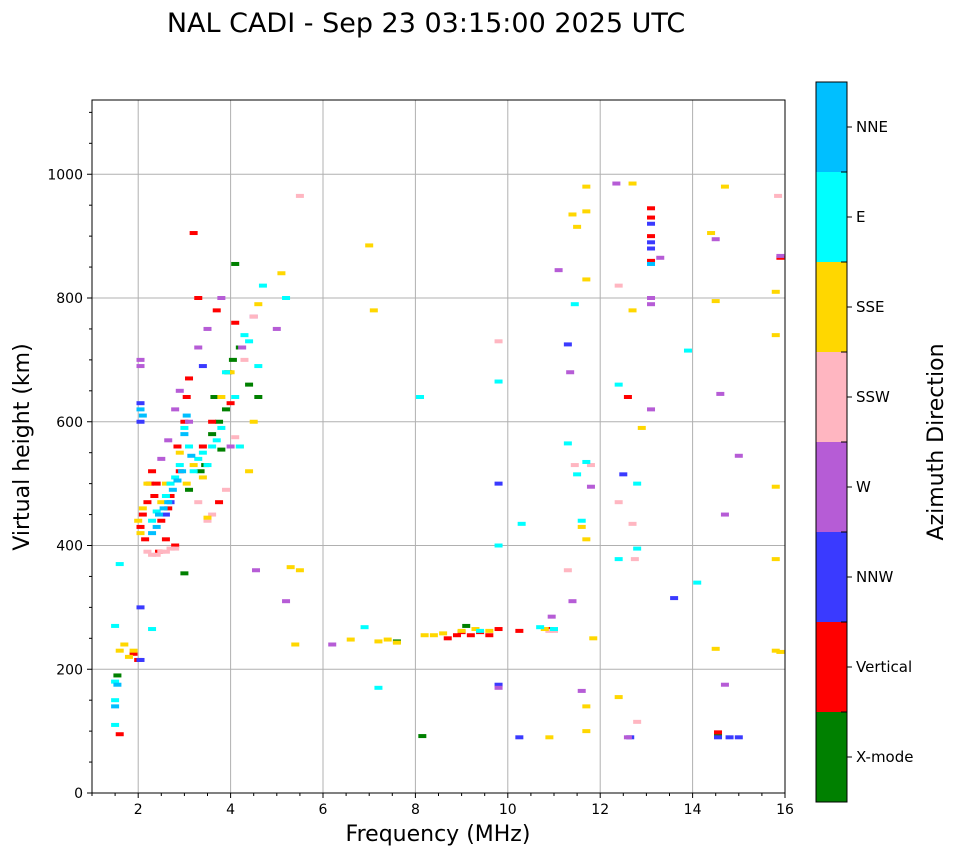 This screenshot has width=958, height=857. What do you see at coordinates (442, 805) in the screenshot?
I see `x-axis-ticks: 2 4 6 8 10 12 14 16` at bounding box center [442, 805].